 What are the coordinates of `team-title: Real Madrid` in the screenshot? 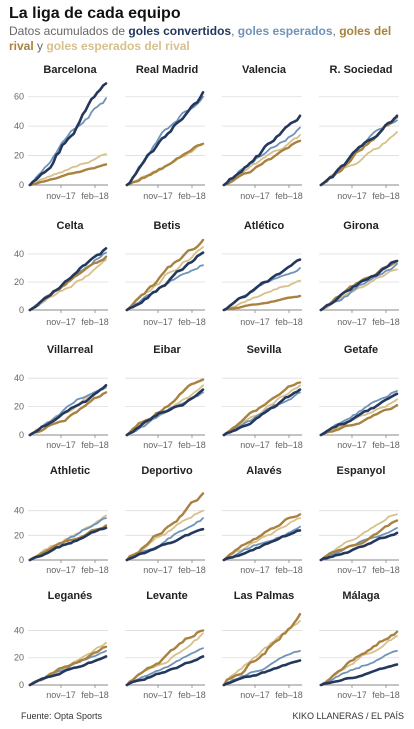 It's located at (167, 70).